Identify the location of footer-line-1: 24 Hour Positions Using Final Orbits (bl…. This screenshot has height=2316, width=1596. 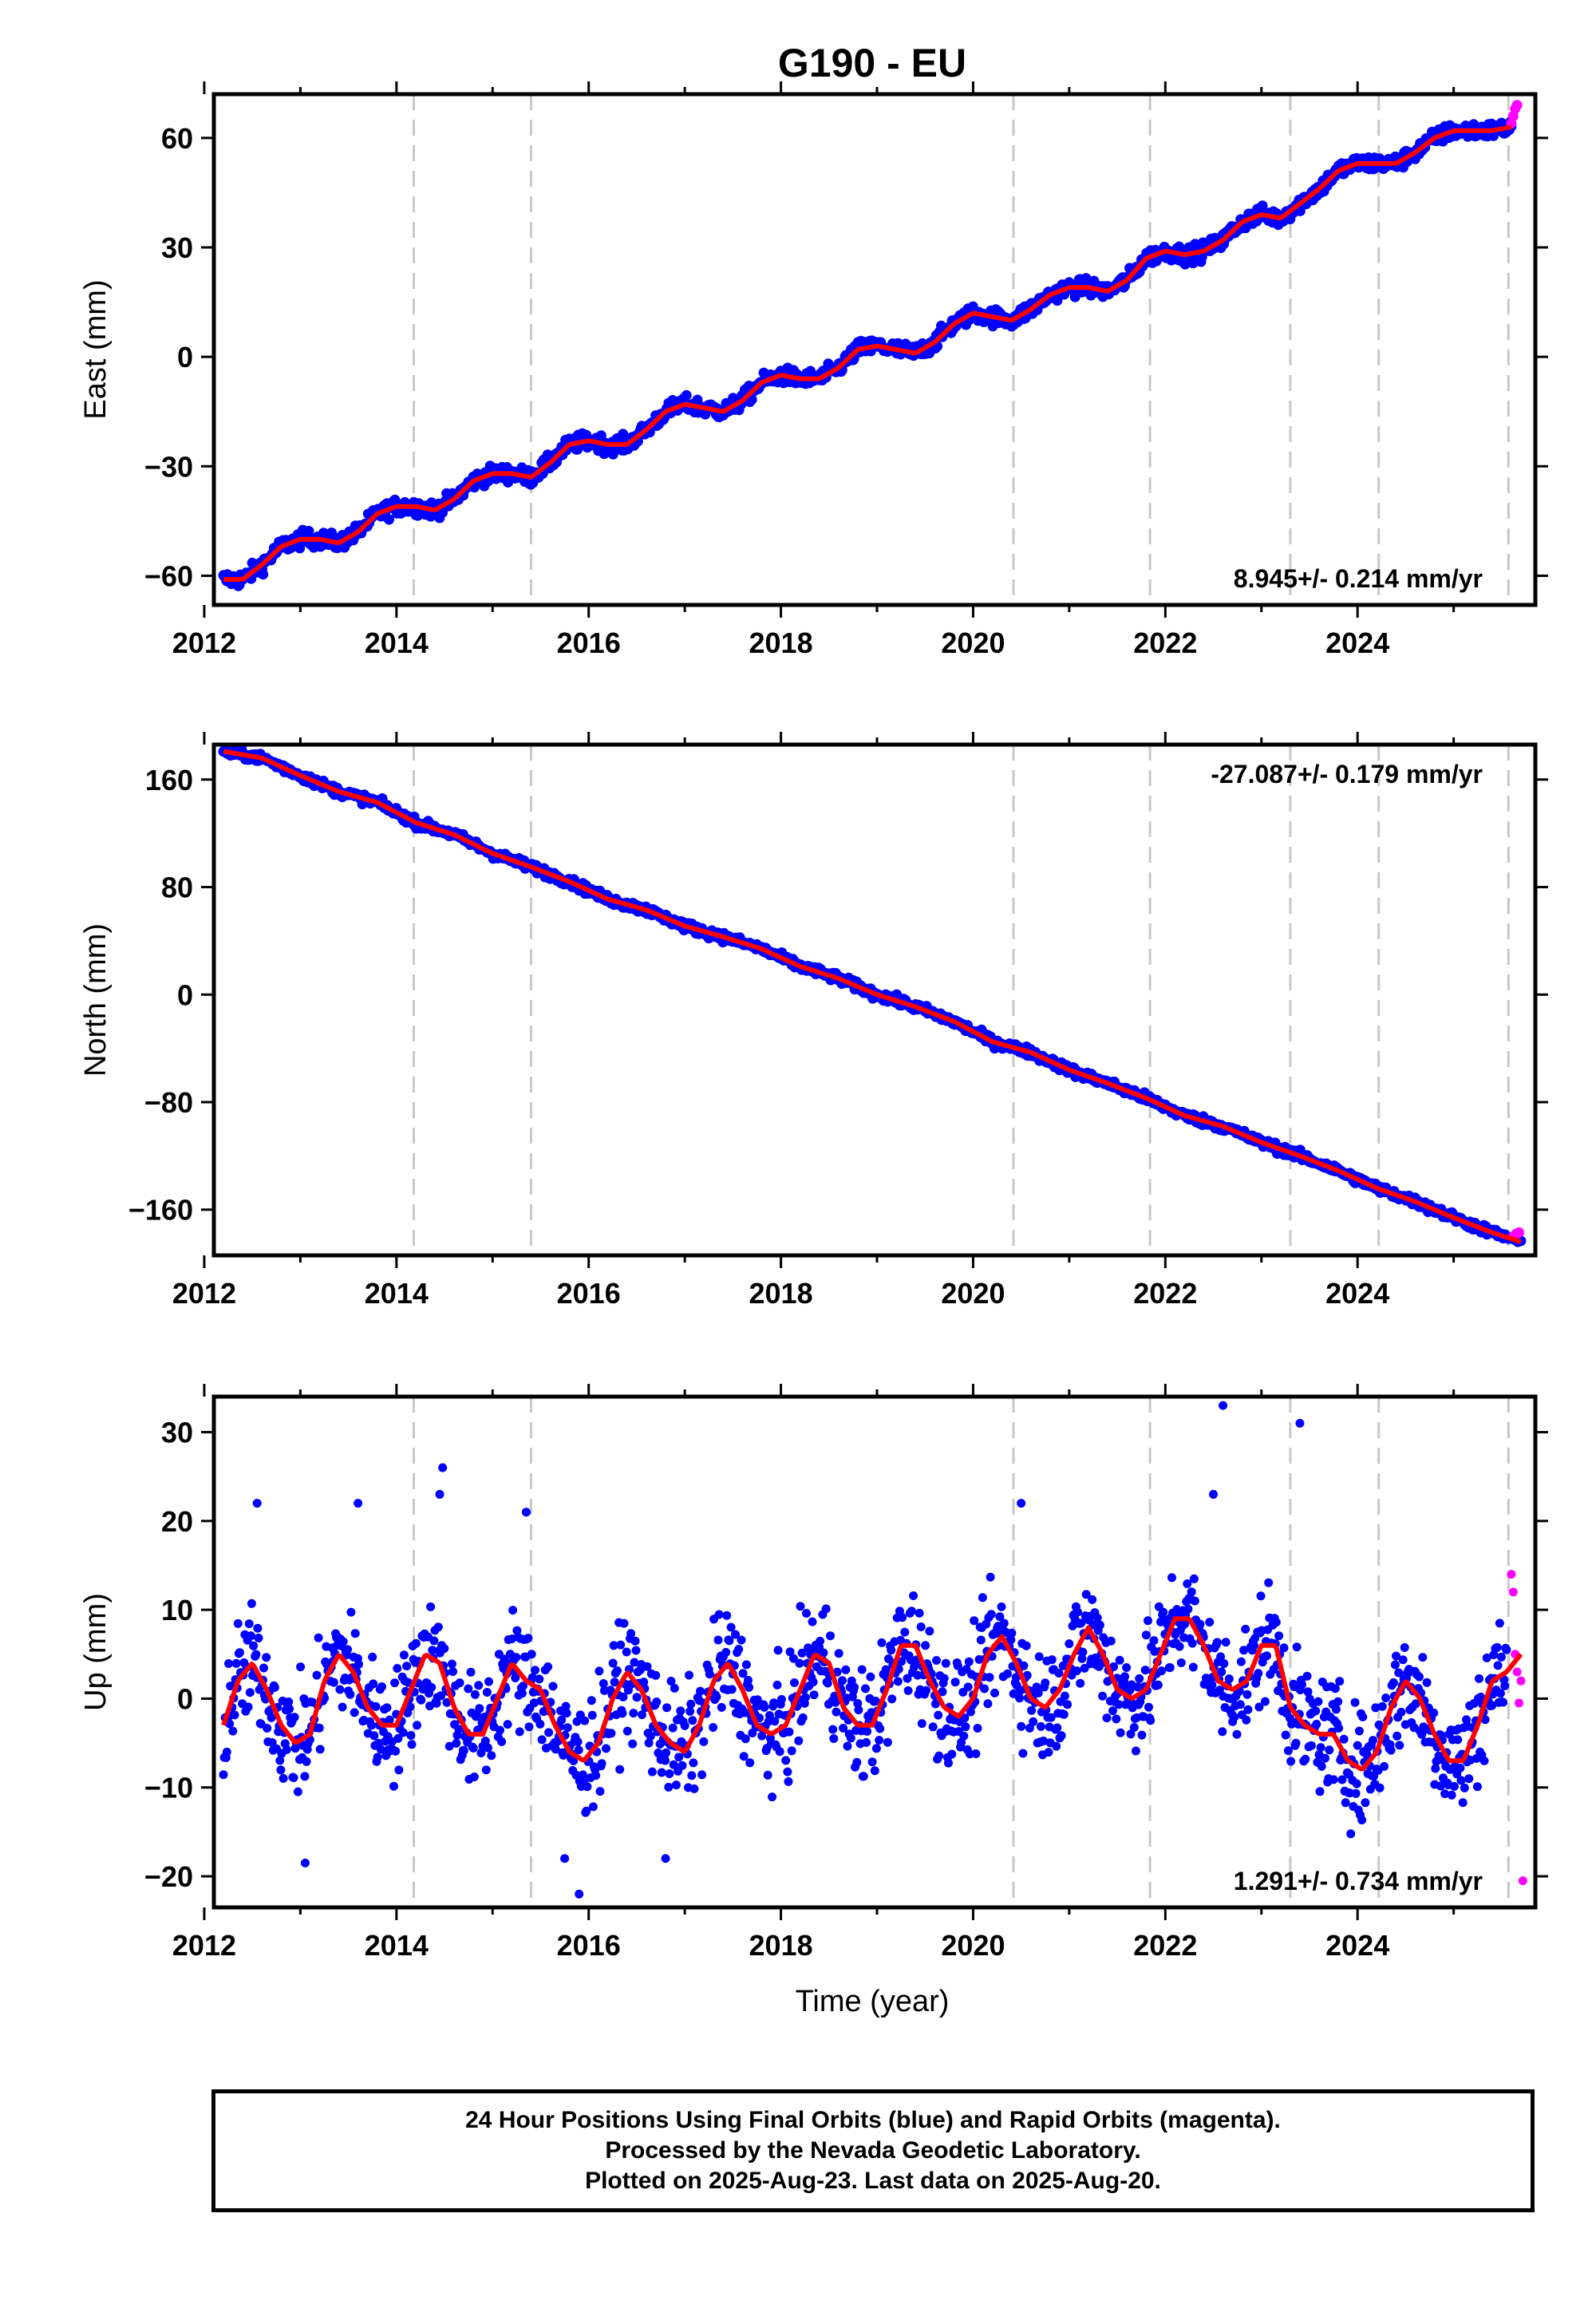
(873, 2120).